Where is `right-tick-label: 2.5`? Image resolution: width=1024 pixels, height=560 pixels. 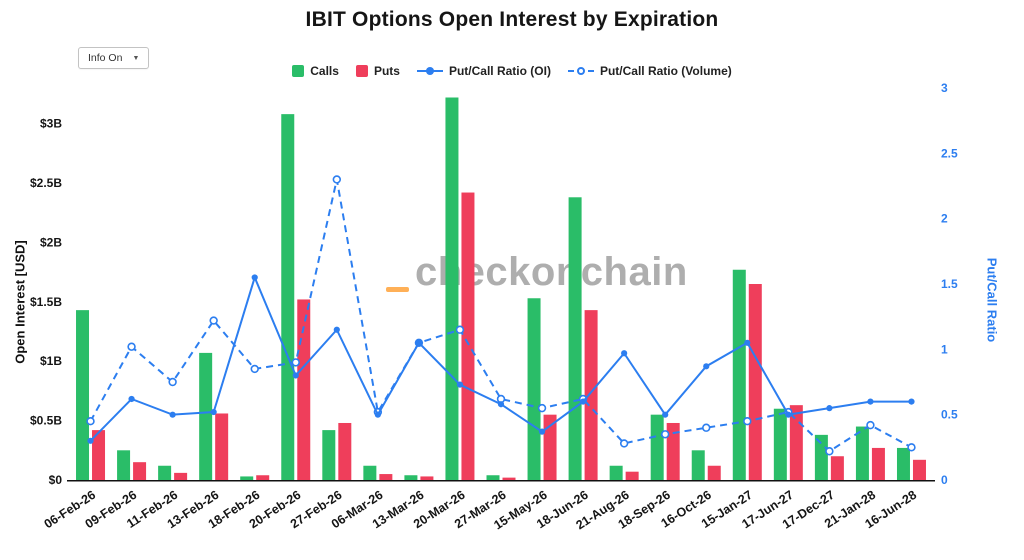
right-tick-label: 2.5 is located at coordinates (949, 153).